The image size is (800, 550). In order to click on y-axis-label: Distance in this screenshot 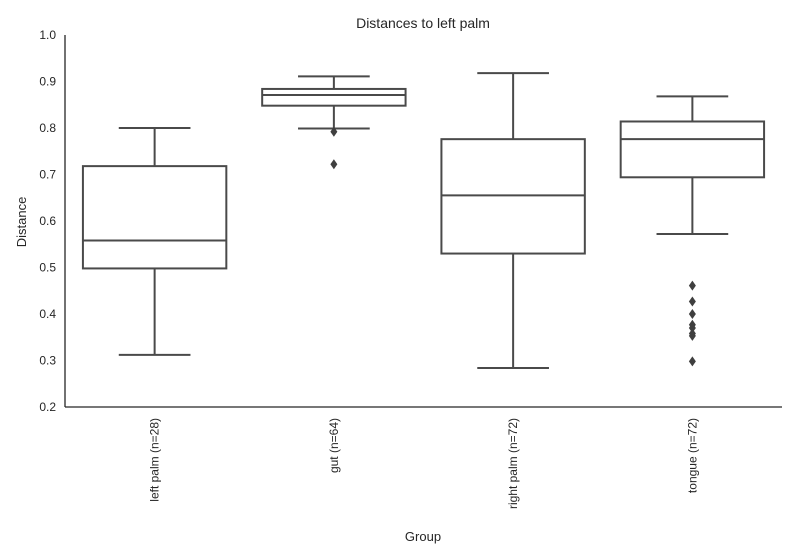, I will do `click(21, 222)`.